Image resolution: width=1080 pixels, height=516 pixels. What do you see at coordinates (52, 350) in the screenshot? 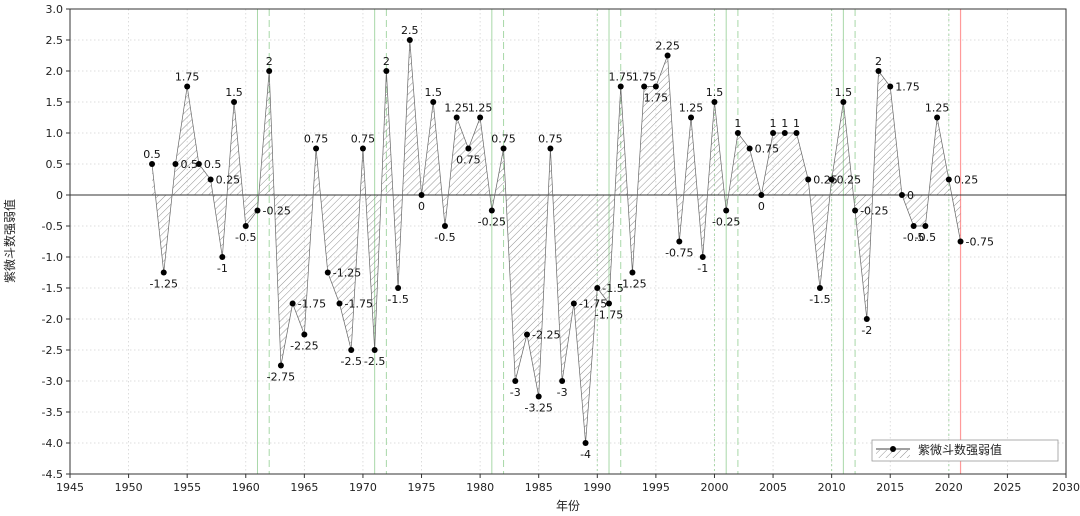
I see `y-tick-label: -2.5` at bounding box center [52, 350].